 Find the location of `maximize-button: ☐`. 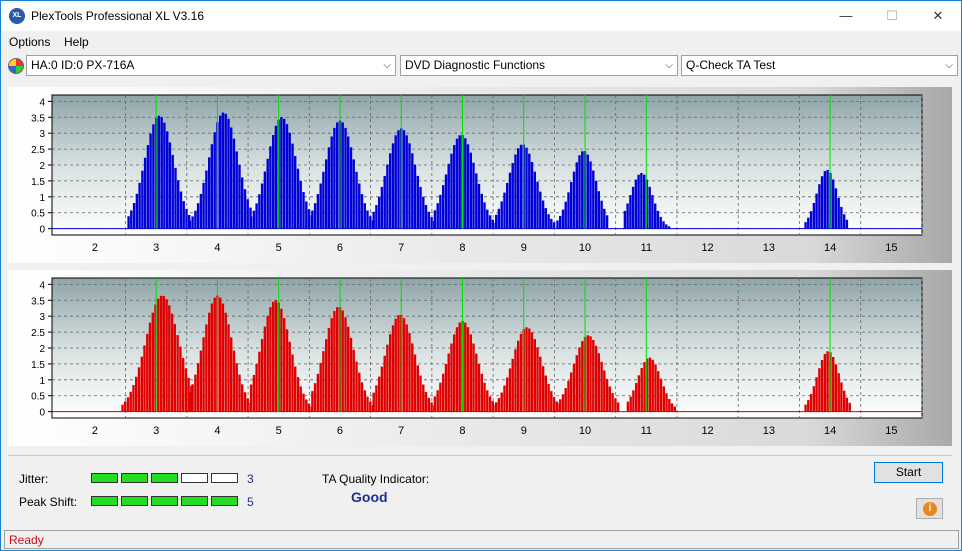

maximize-button: ☐ is located at coordinates (892, 15).